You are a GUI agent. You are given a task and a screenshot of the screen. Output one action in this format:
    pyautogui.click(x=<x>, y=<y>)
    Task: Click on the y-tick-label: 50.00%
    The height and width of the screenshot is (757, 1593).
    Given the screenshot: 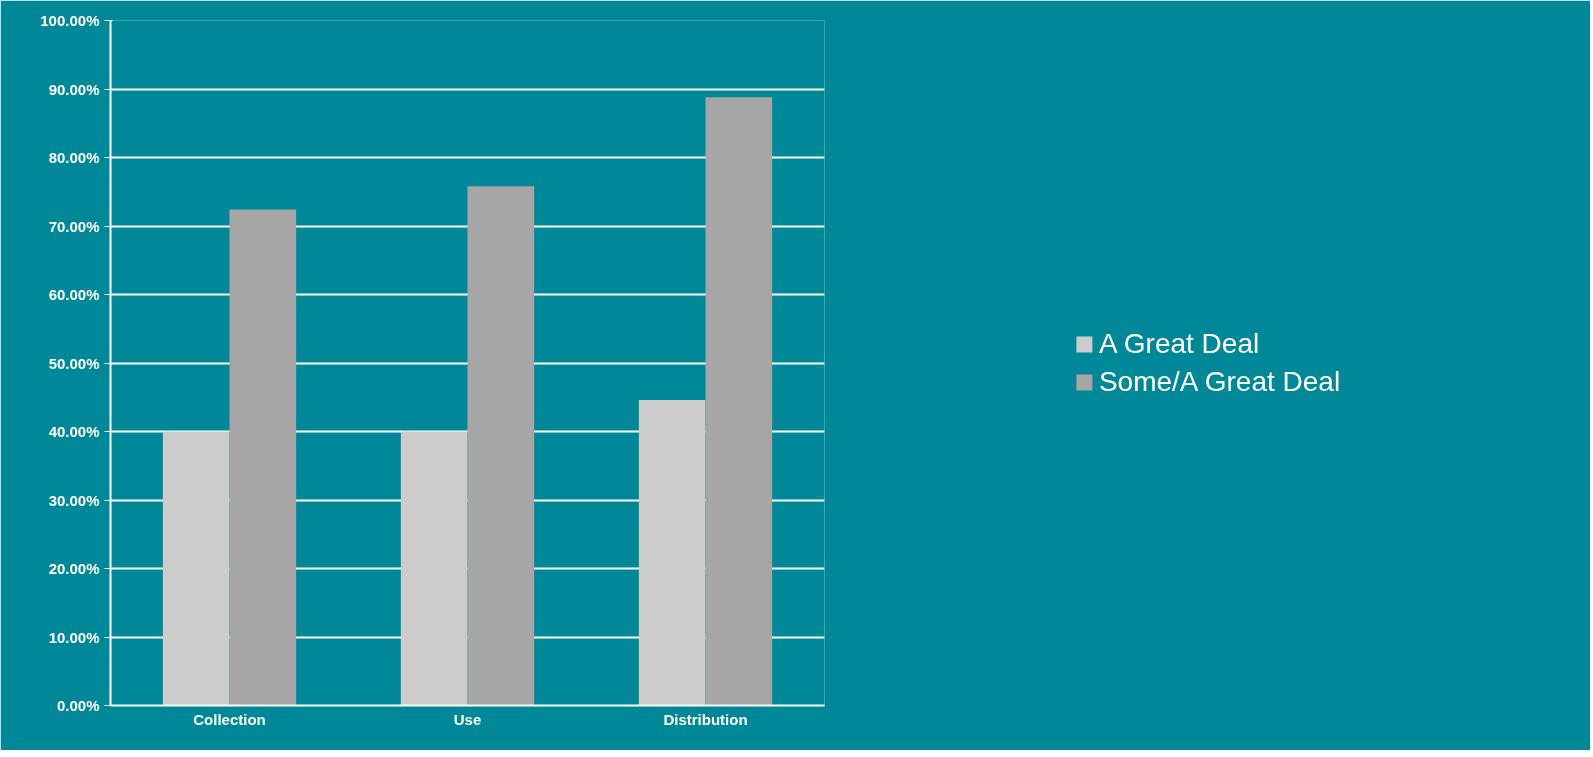 What is the action you would take?
    pyautogui.click(x=74, y=363)
    